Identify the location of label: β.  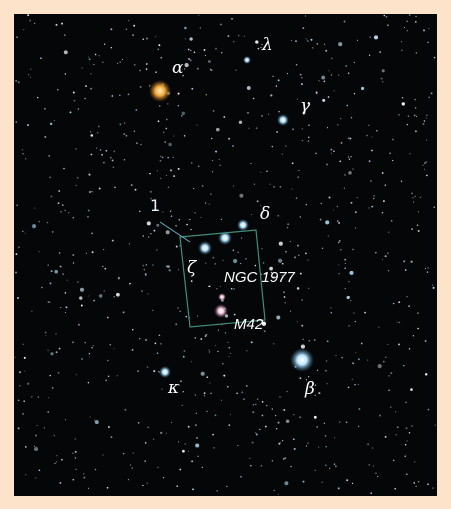
(309, 389).